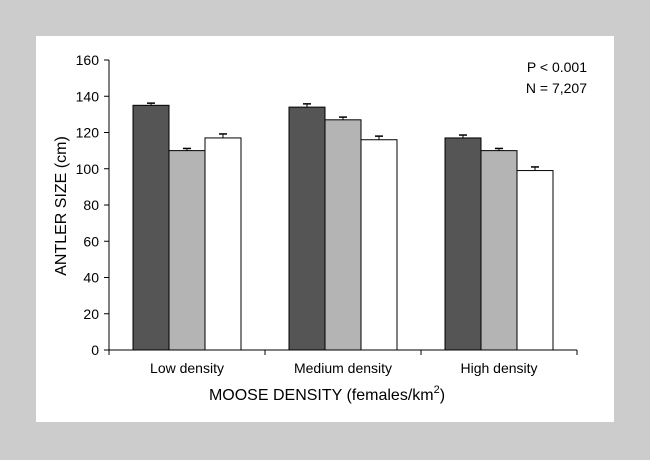 The height and width of the screenshot is (460, 650). What do you see at coordinates (88, 133) in the screenshot?
I see `y-tick-label: 120` at bounding box center [88, 133].